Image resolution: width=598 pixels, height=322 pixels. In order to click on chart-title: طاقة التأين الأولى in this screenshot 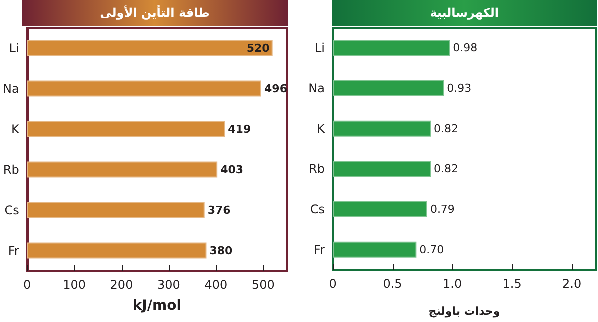, I will do `click(155, 13)`.